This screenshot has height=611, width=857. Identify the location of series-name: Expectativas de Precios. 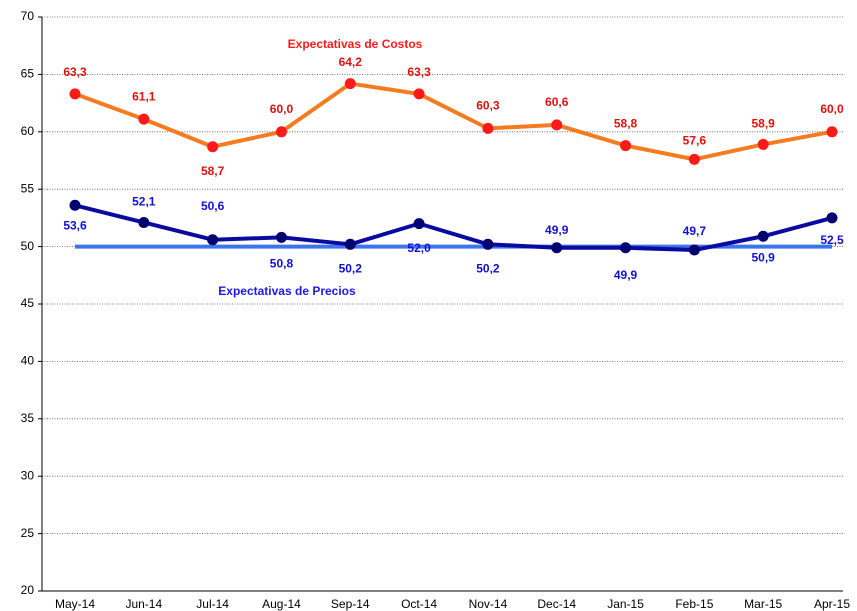
(287, 291).